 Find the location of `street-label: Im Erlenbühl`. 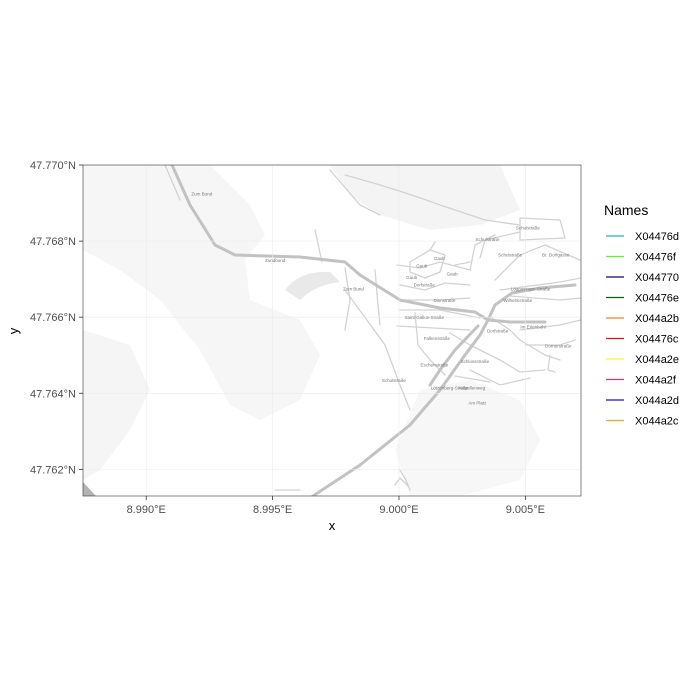

street-label: Im Erlenbühl is located at coordinates (532, 327).